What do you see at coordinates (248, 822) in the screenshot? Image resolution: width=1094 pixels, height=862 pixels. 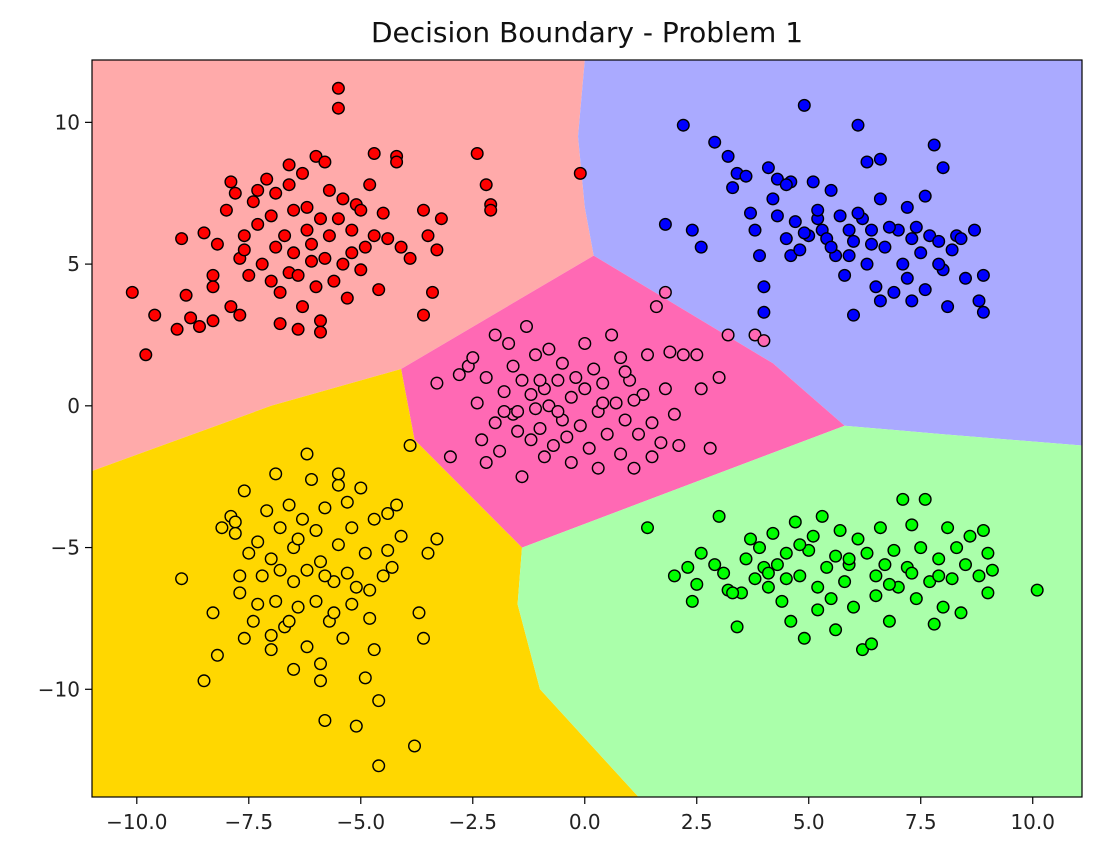 I see `x-tick-label: −7.5` at bounding box center [248, 822].